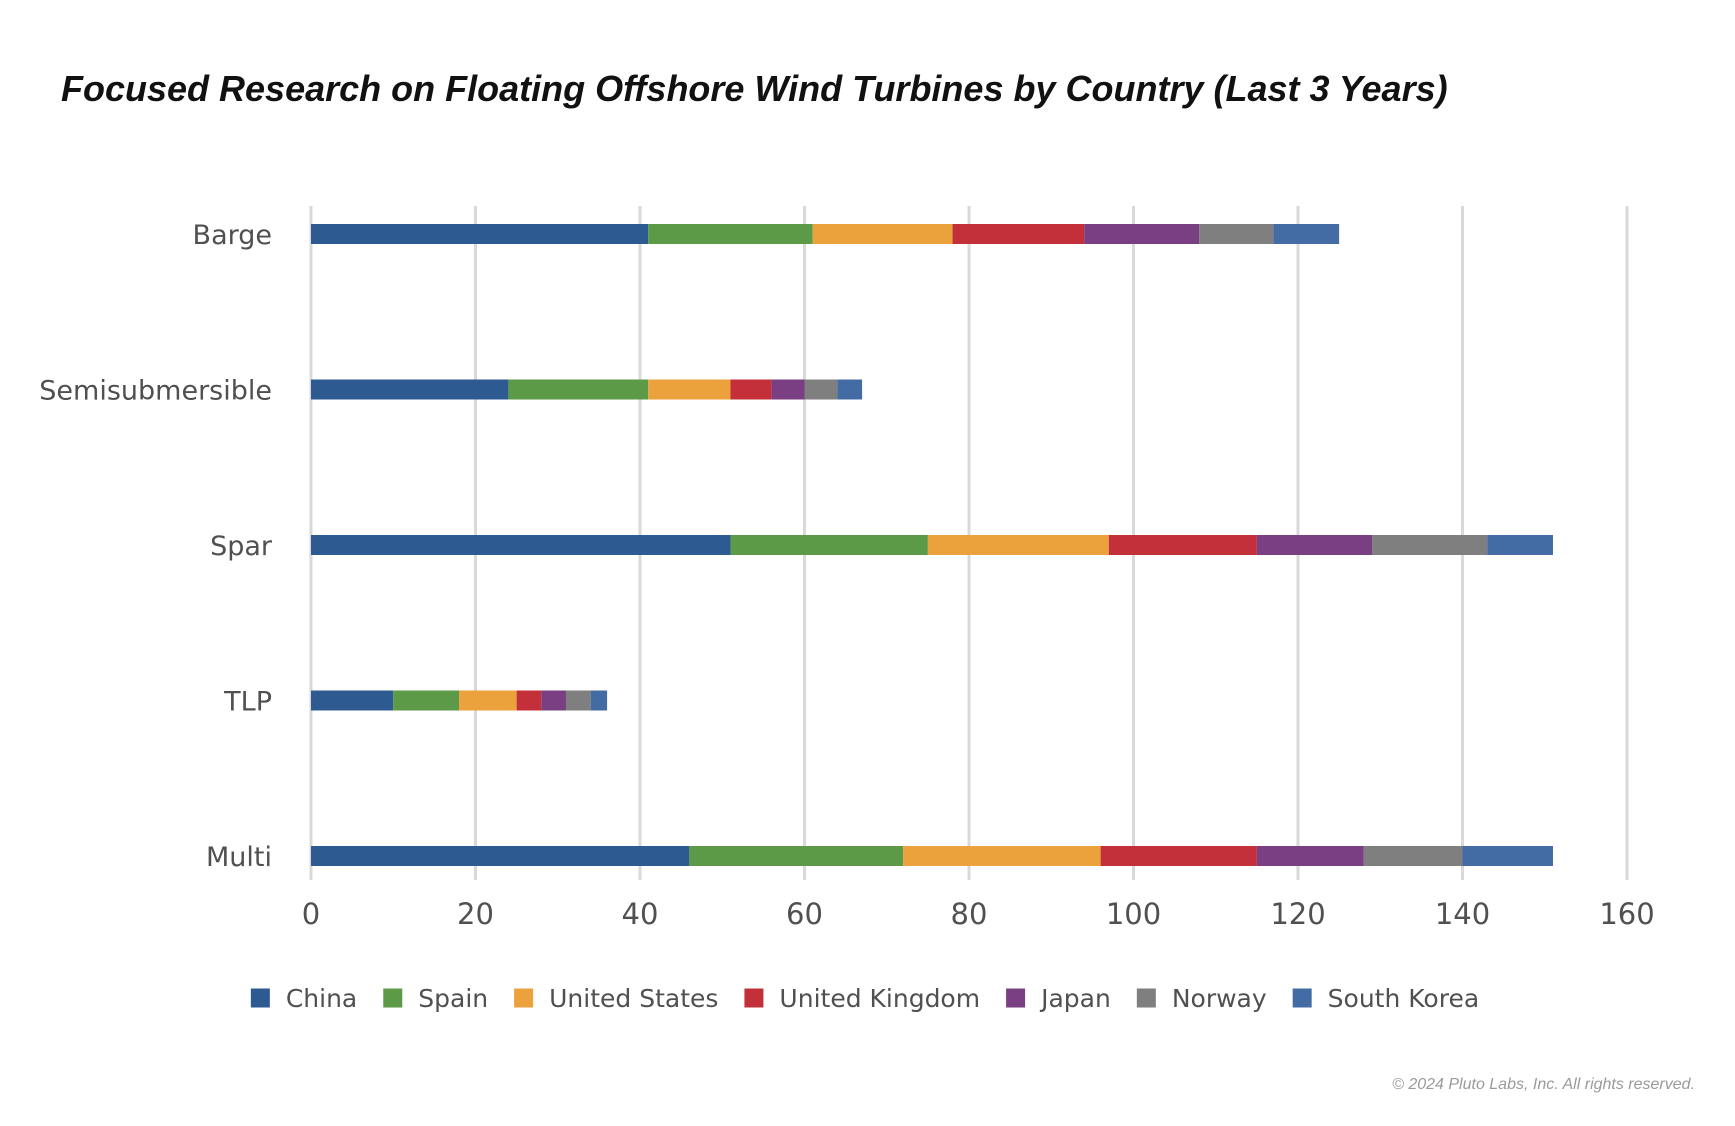 The image size is (1735, 1126). I want to click on legend-item-united-kingdom: United Kingdom, so click(862, 998).